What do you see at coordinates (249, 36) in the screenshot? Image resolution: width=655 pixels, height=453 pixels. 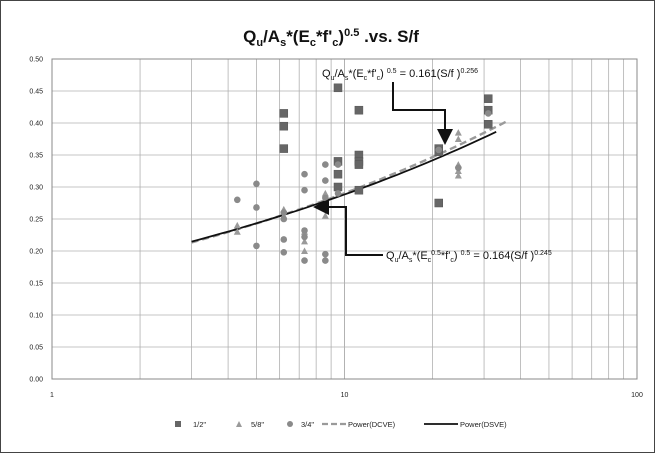 I see `title-part: Q` at bounding box center [249, 36].